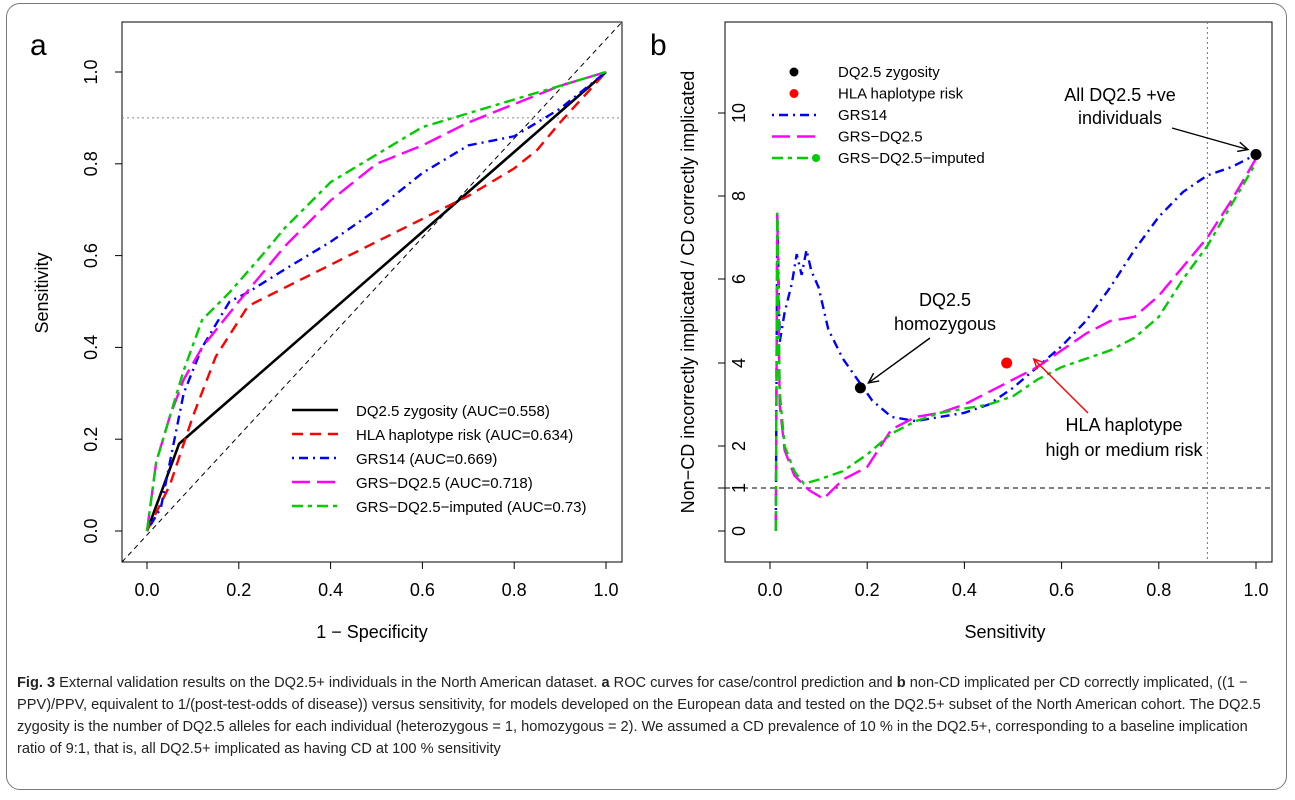 The height and width of the screenshot is (800, 1295). I want to click on panel-b-x-tick-label: 0.6, so click(1061, 590).